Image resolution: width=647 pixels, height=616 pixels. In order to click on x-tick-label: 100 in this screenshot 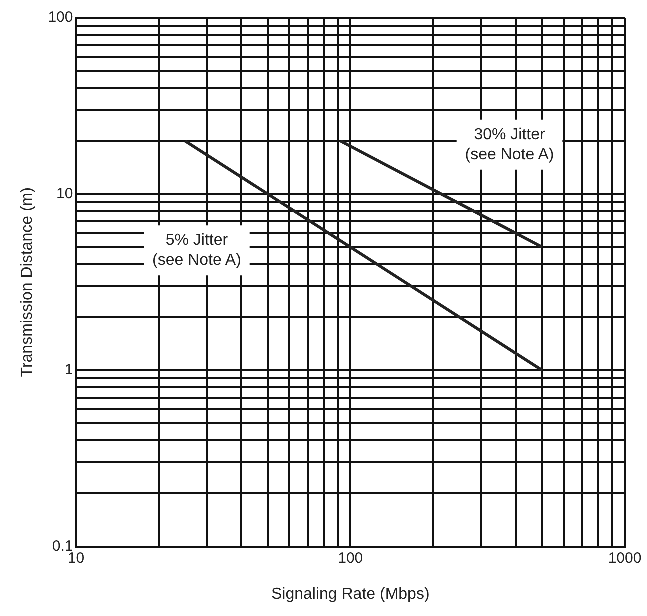, I will do `click(351, 558)`.